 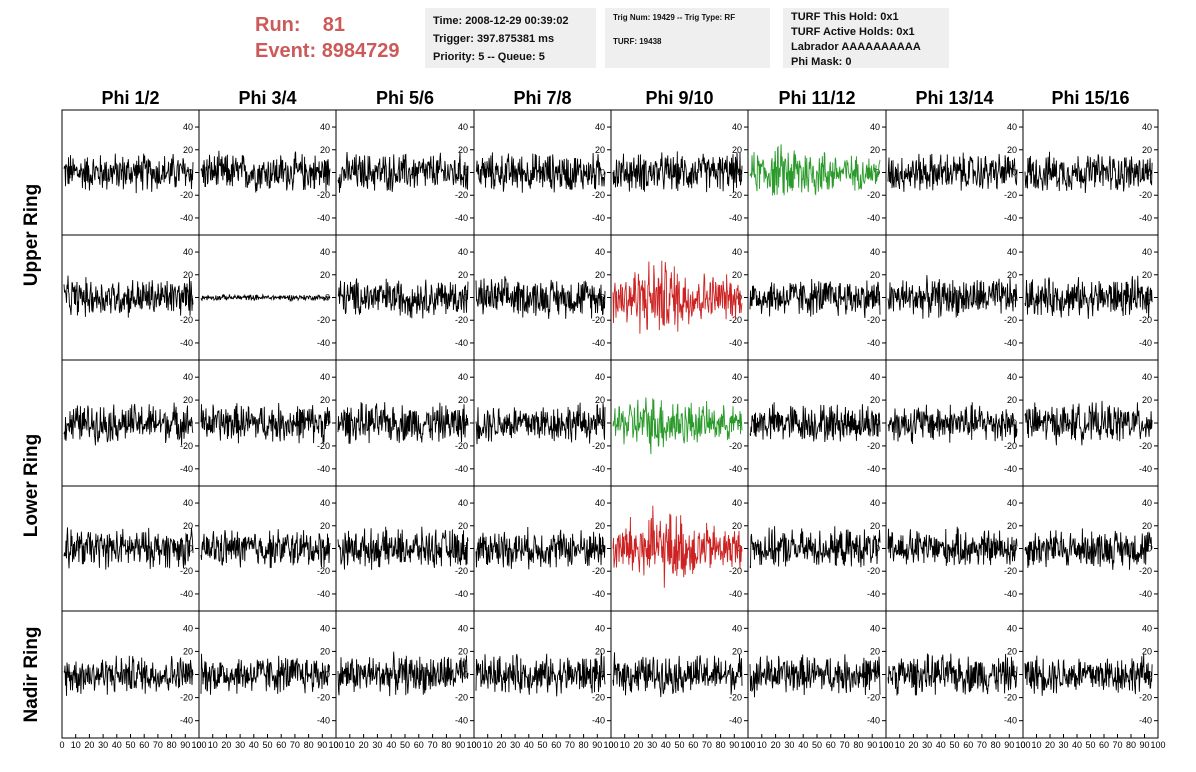 I want to click on trig-text: Trig Num: 19429 -- Trig Type: RF, so click(x=674, y=17).